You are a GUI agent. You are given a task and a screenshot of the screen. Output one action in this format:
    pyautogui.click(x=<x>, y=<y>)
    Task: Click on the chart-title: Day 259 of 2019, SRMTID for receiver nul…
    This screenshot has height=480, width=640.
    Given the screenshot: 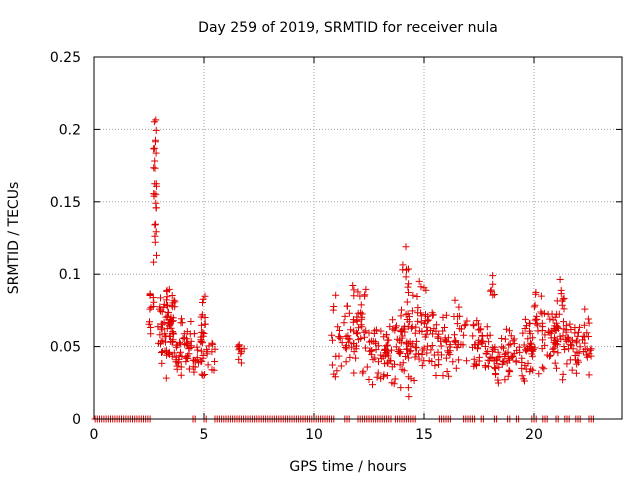 What is the action you would take?
    pyautogui.click(x=348, y=28)
    